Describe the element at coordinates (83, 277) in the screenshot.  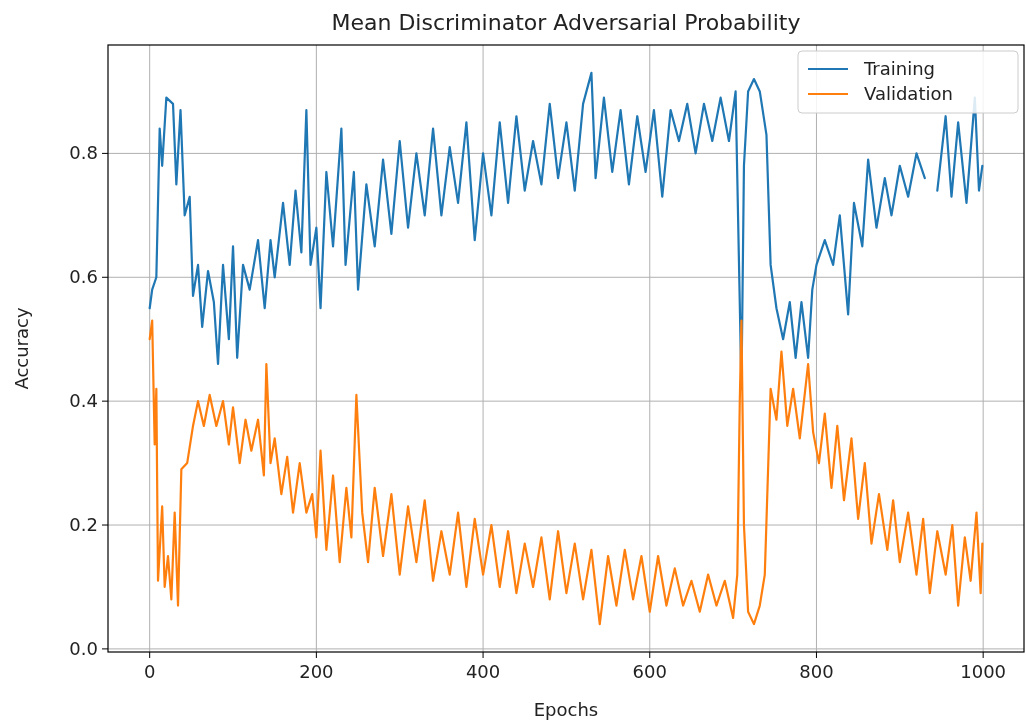
I see `y-tick-label: 0.6` at that location.